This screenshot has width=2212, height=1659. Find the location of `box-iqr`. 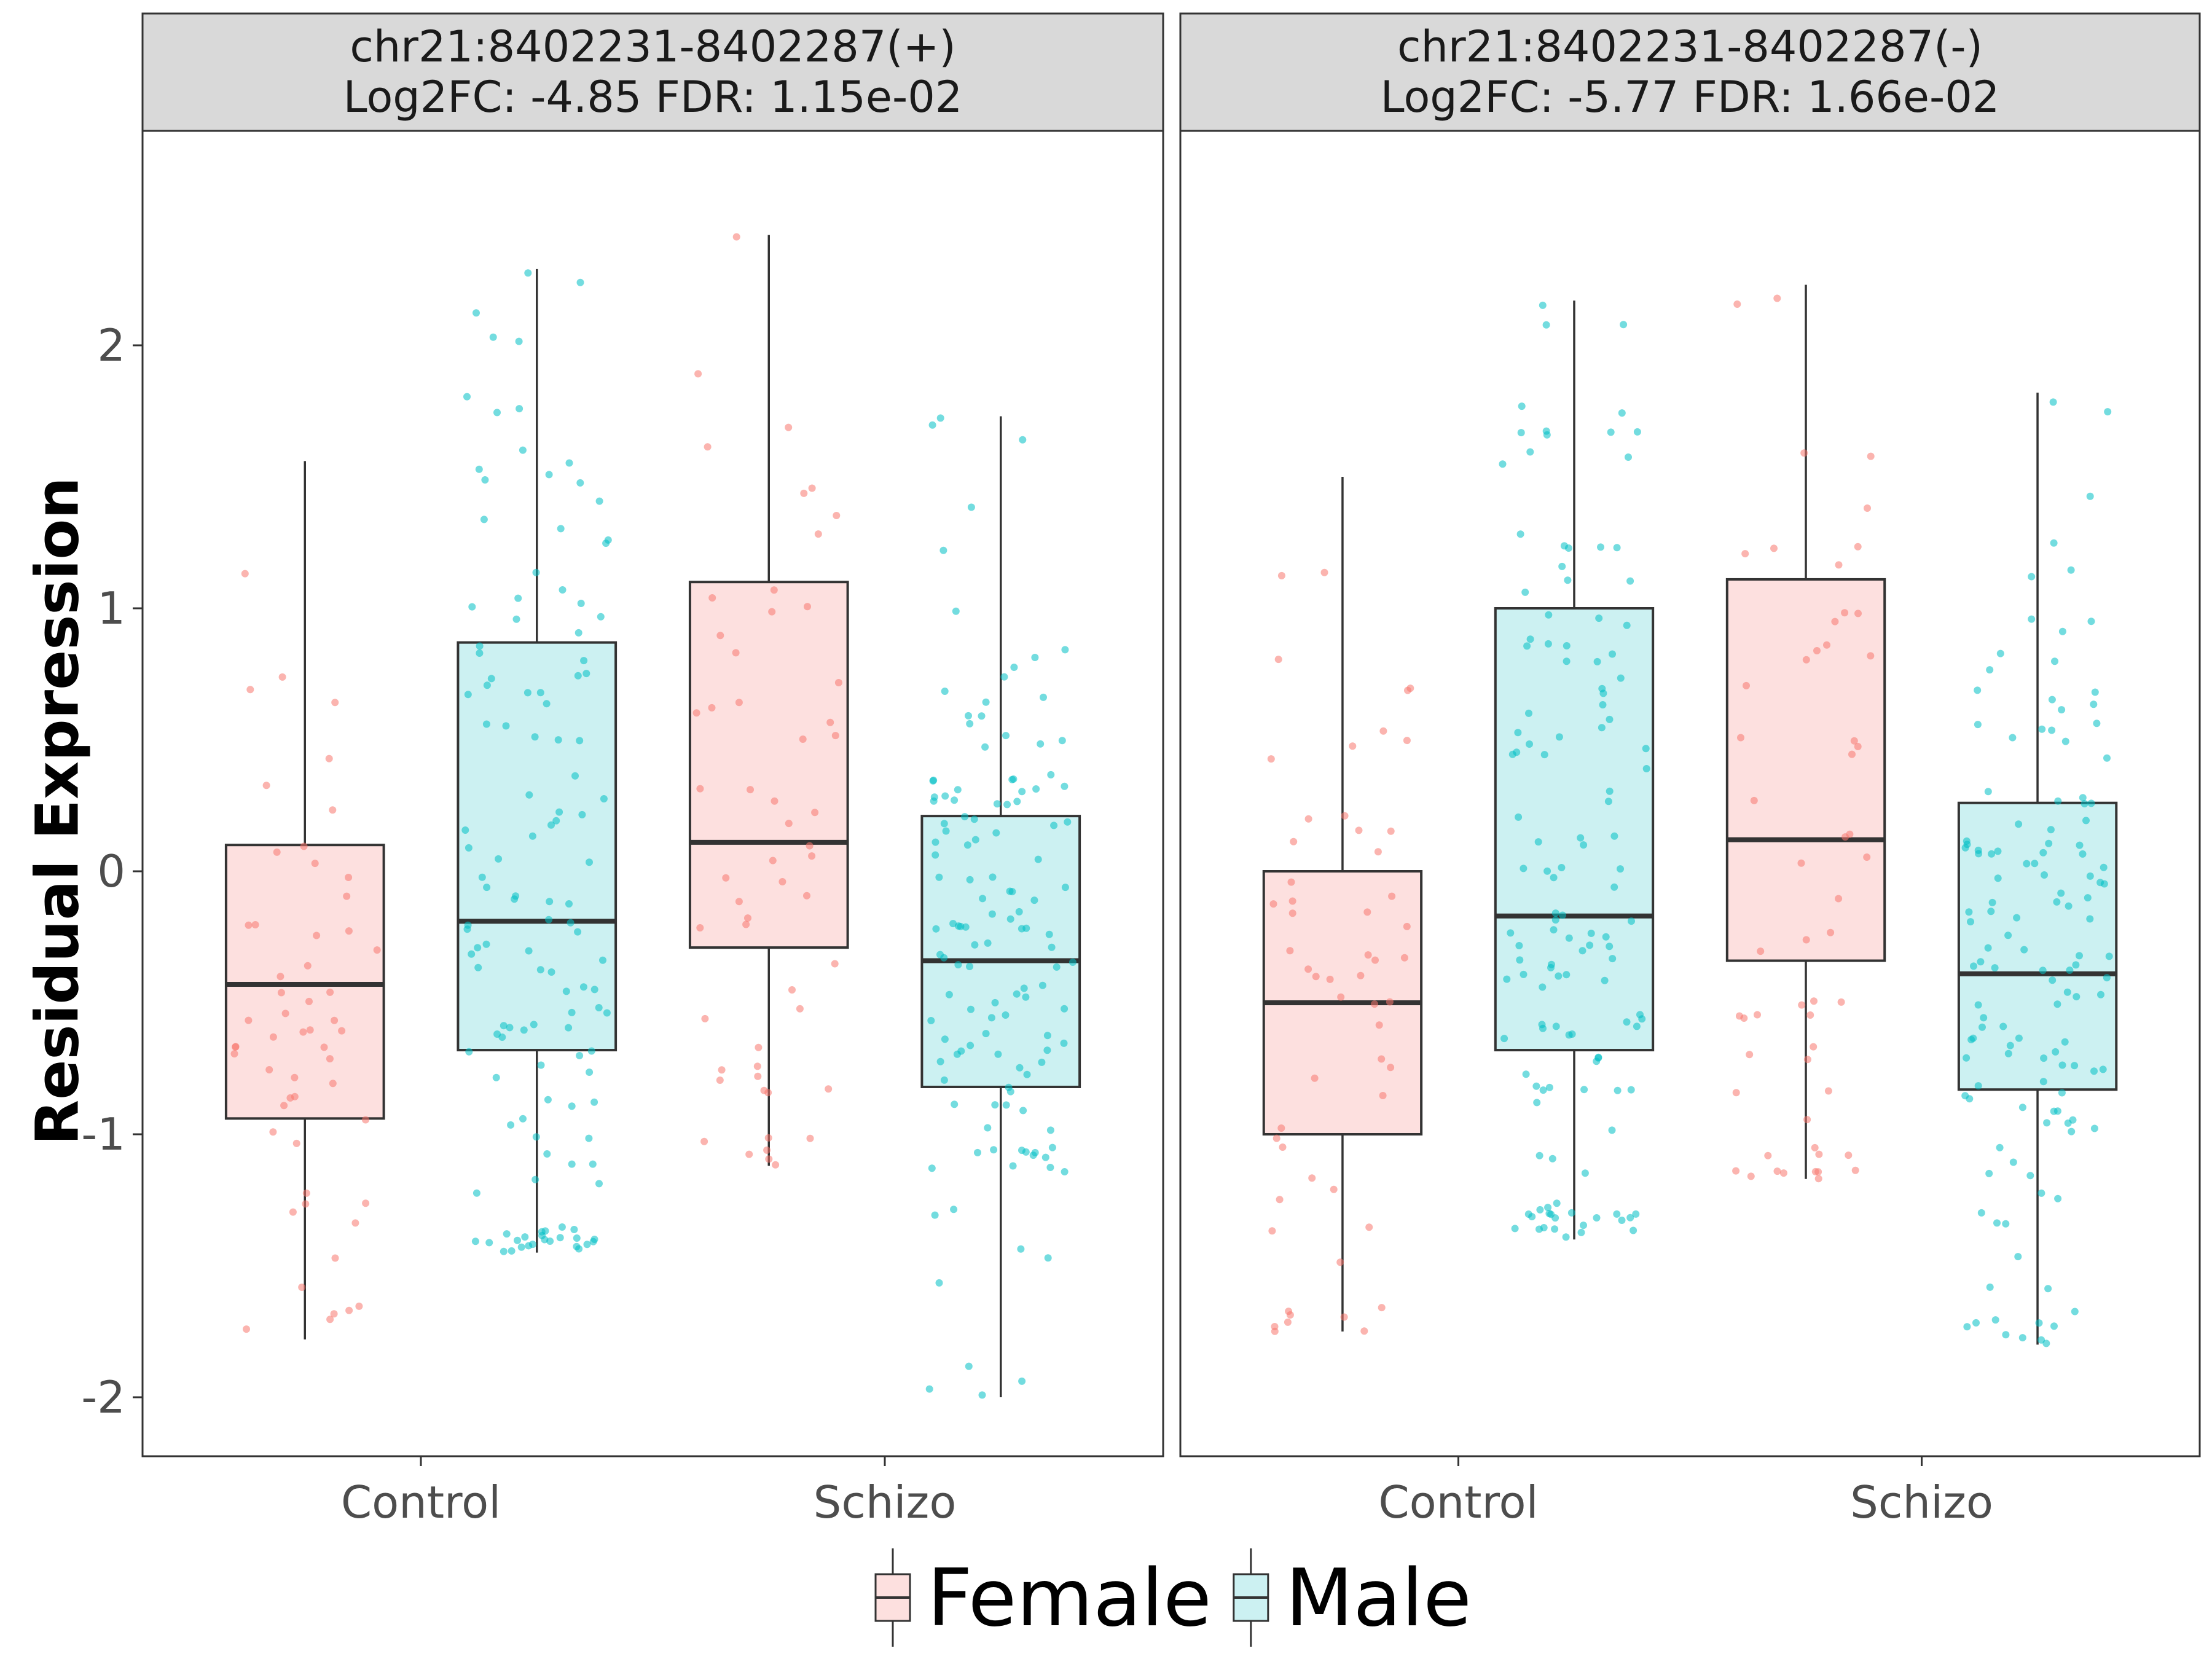

box-iqr is located at coordinates (2037, 946).